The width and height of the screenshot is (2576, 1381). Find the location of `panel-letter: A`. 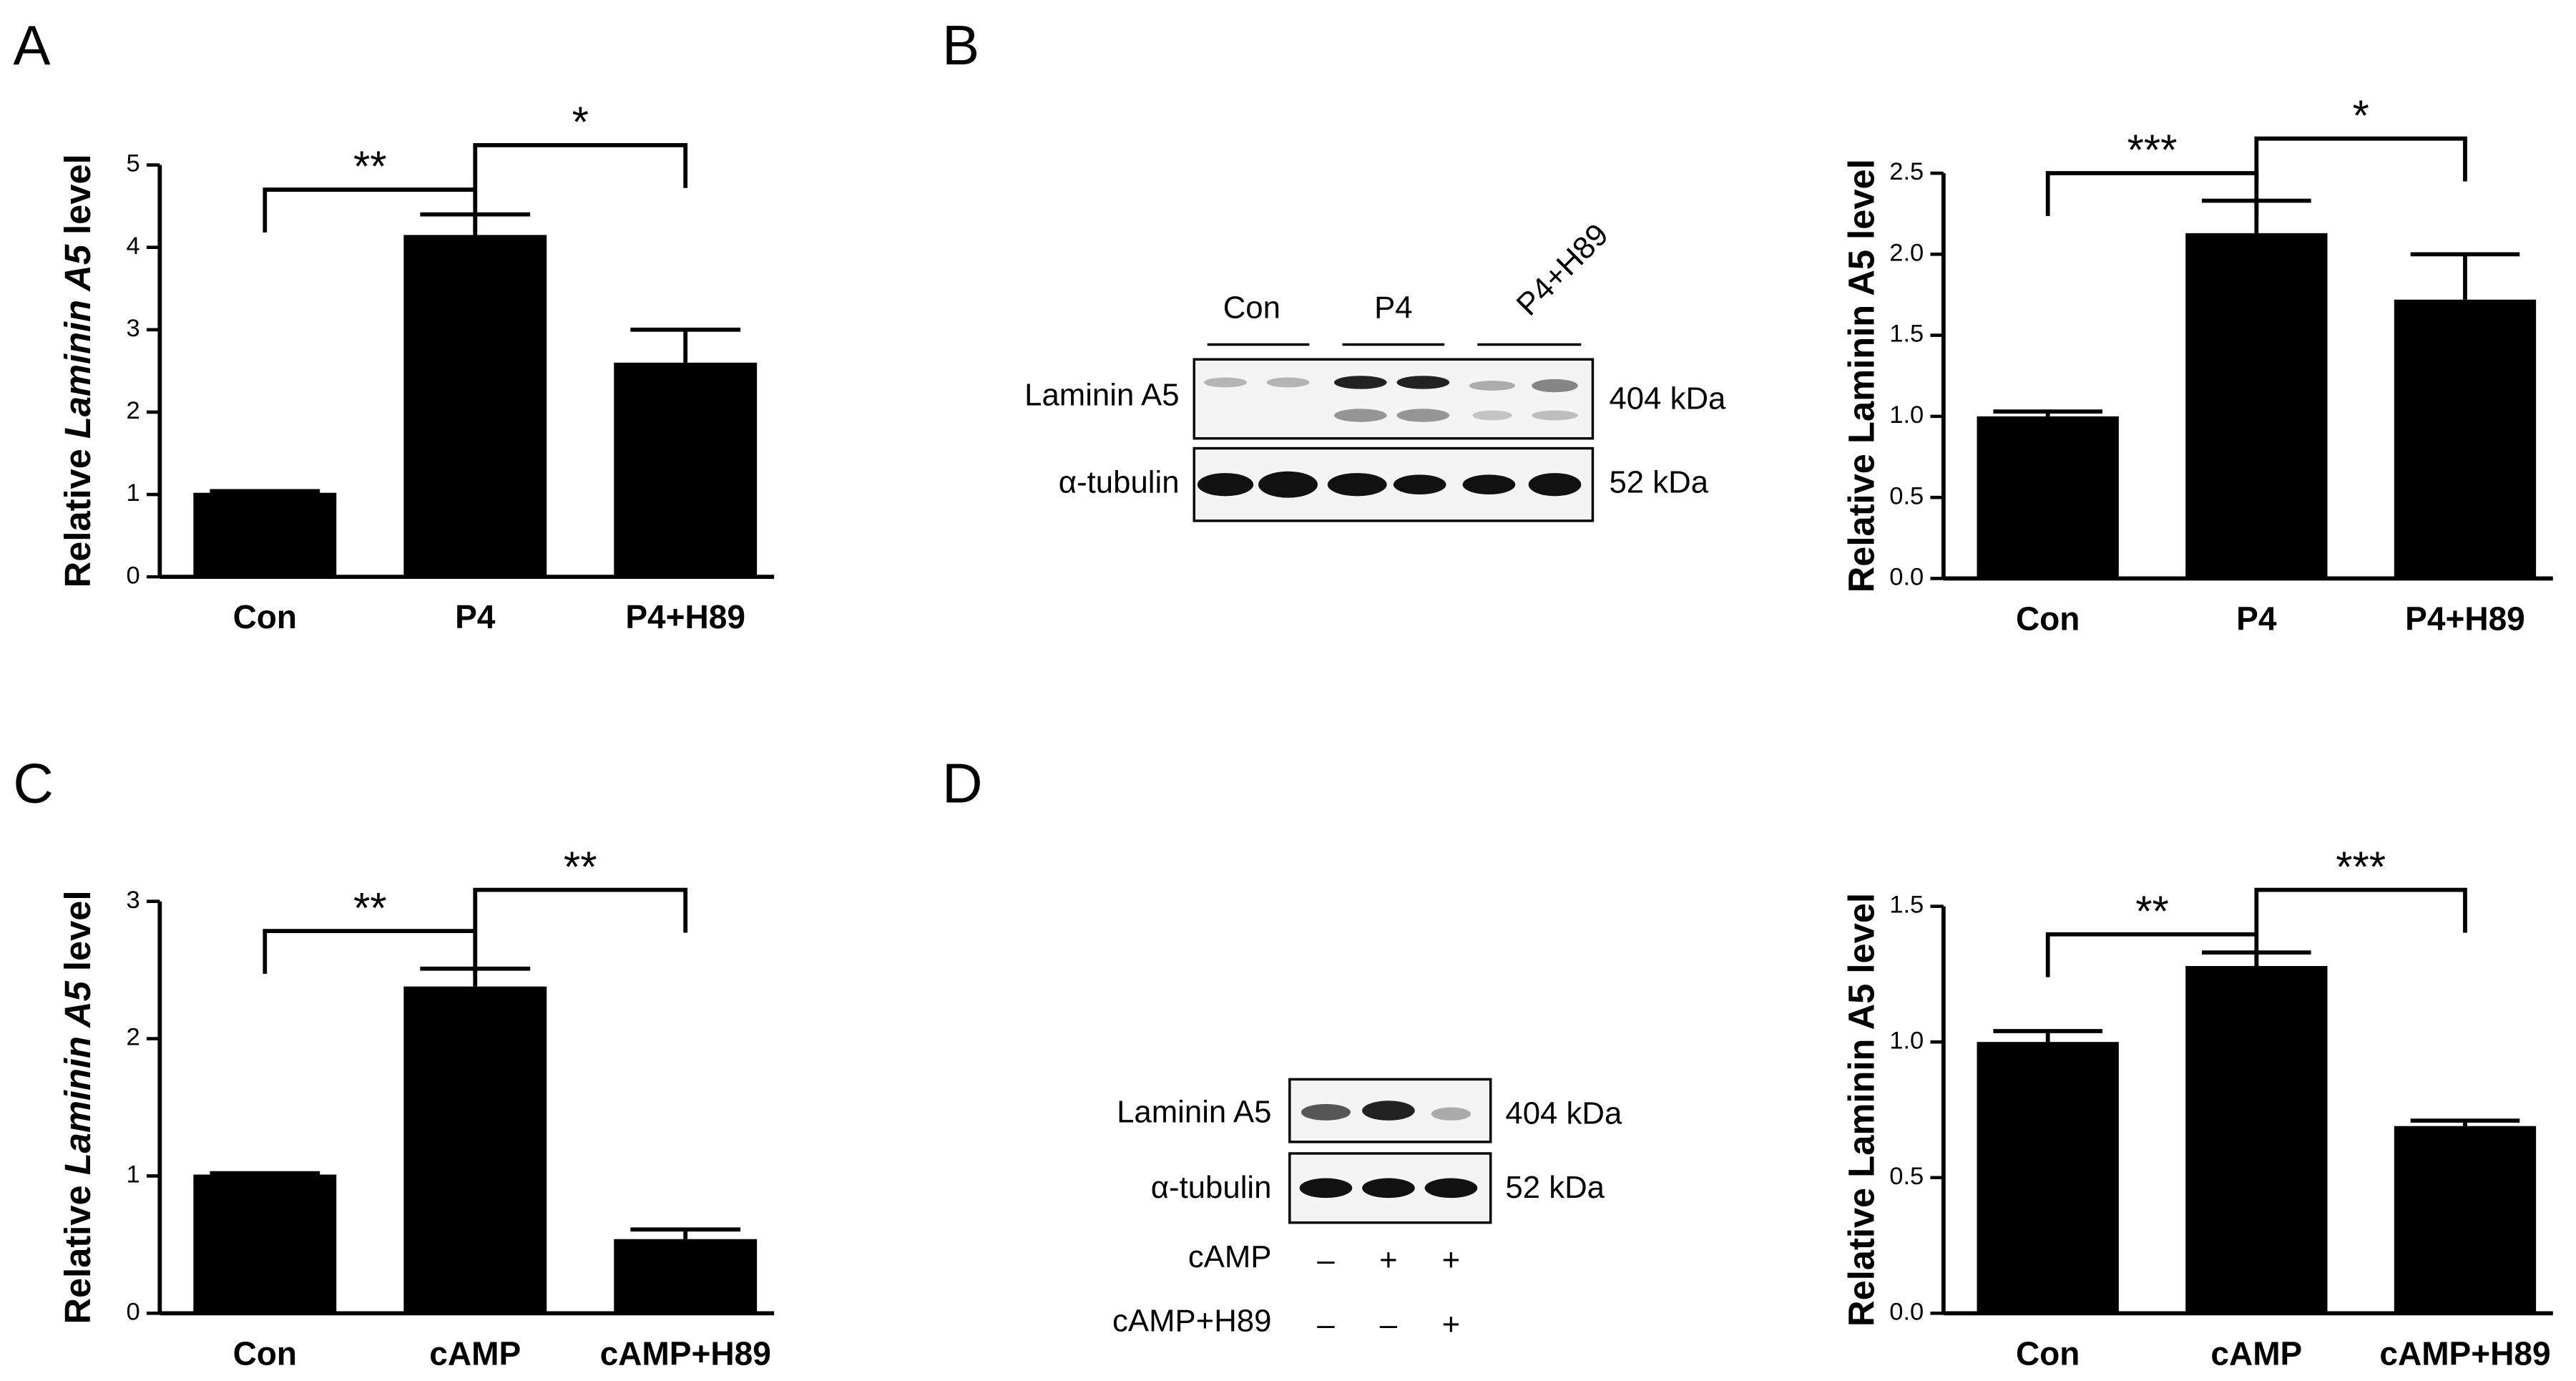

panel-letter: A is located at coordinates (32, 45).